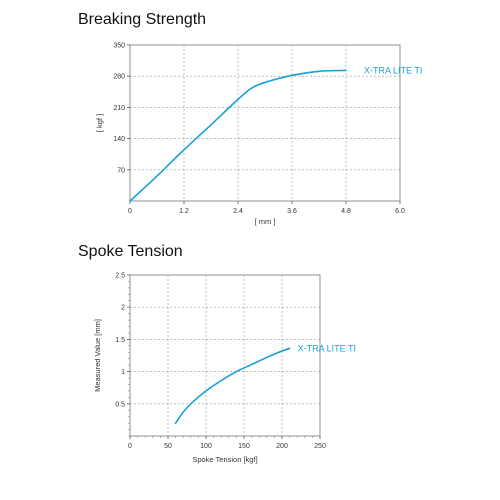  I want to click on series-line, so click(238, 135).